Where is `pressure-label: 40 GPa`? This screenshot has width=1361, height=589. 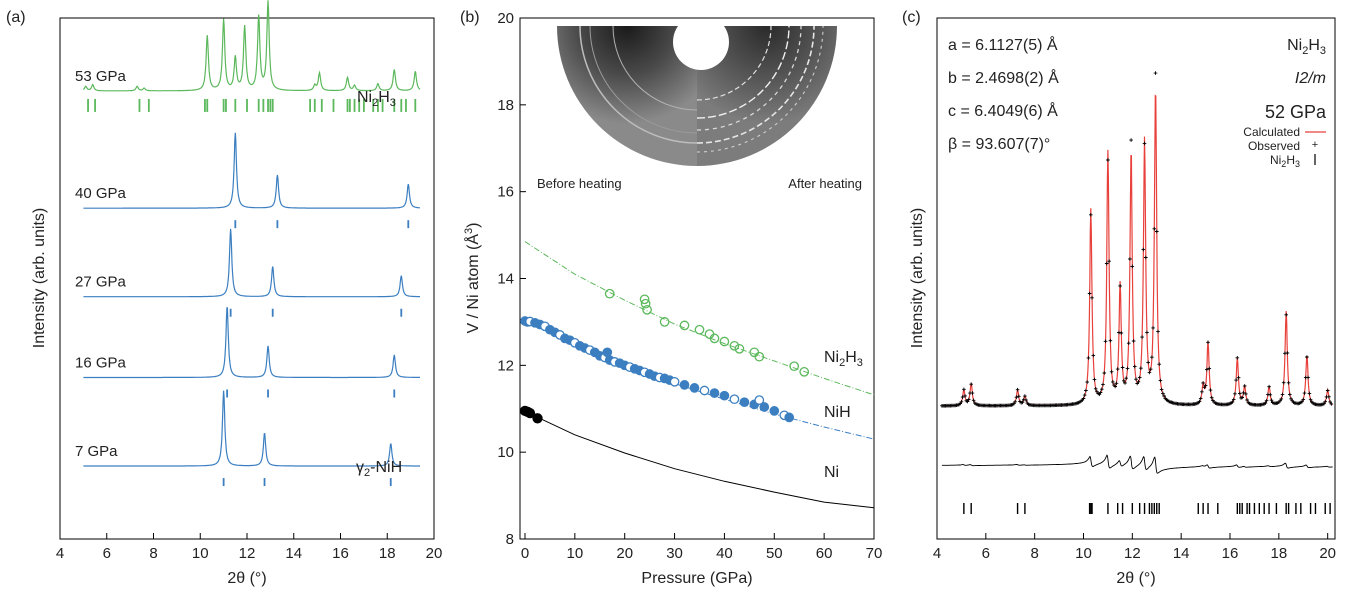
pressure-label: 40 GPa is located at coordinates (101, 193).